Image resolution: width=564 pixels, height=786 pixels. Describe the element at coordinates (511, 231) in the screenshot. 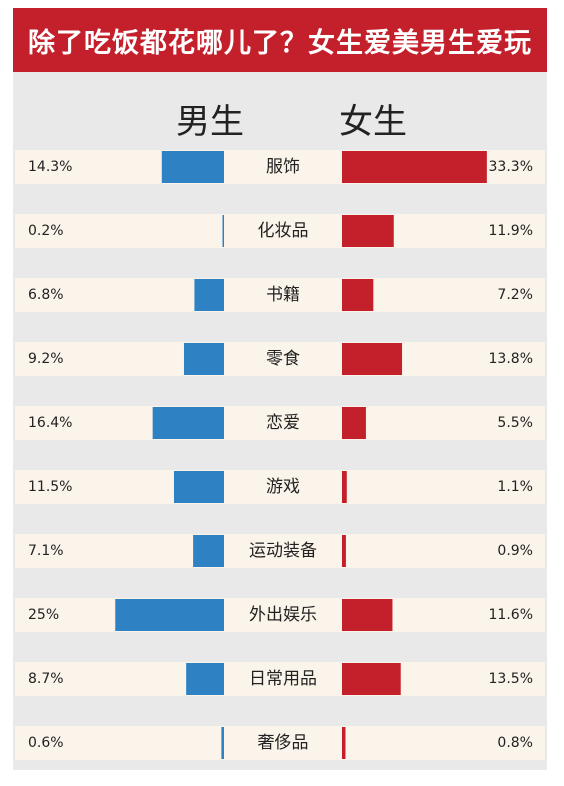

I see `female-value-label: 11.9%` at that location.